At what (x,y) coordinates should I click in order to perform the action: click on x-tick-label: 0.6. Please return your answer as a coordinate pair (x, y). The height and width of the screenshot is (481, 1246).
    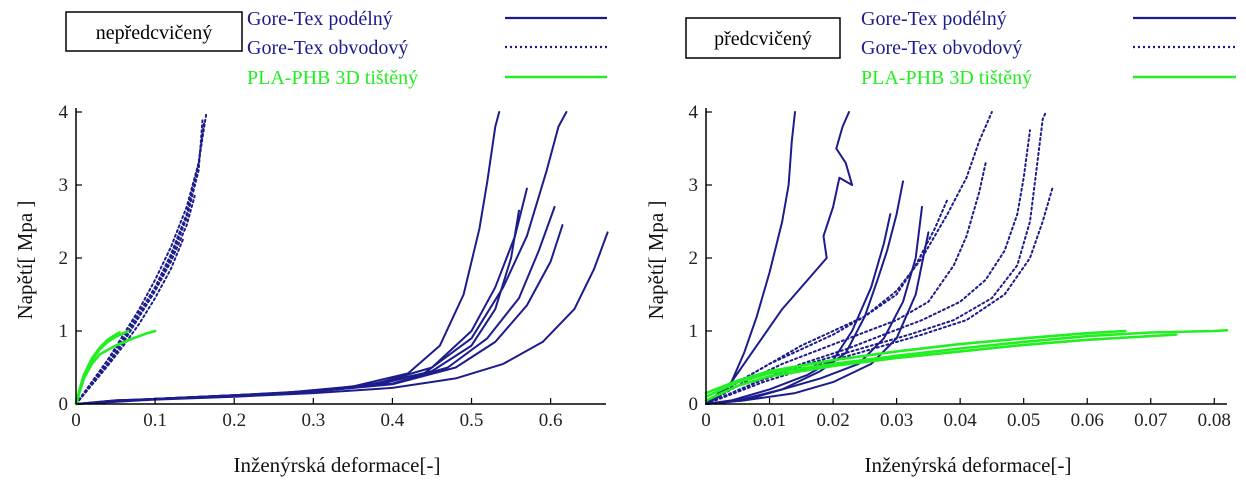
    Looking at the image, I should click on (551, 420).